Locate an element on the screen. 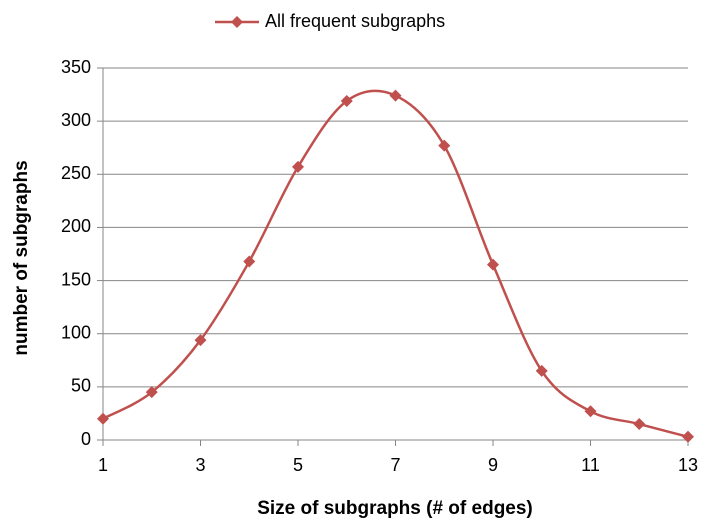 The width and height of the screenshot is (704, 524). x-tick-label: 5 is located at coordinates (298, 465).